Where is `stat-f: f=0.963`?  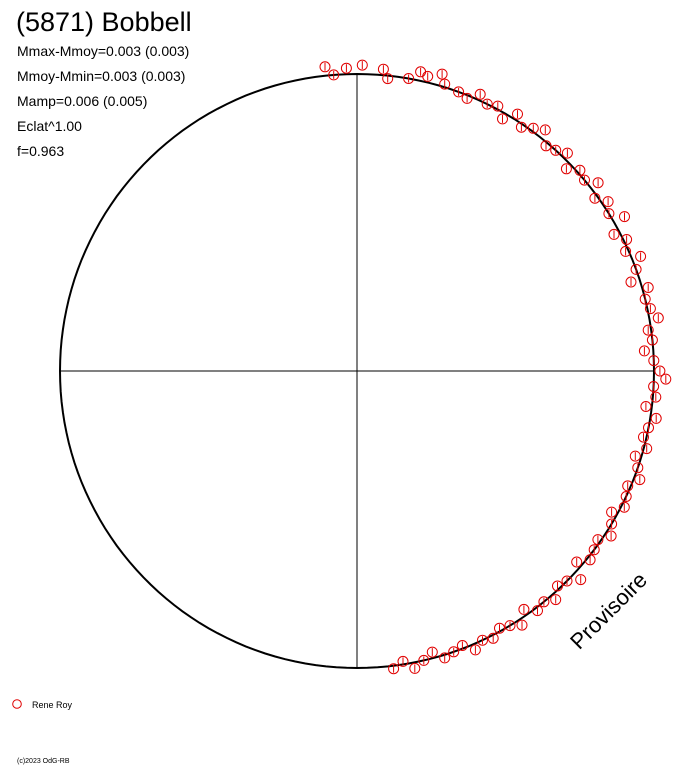 stat-f: f=0.963 is located at coordinates (41, 151).